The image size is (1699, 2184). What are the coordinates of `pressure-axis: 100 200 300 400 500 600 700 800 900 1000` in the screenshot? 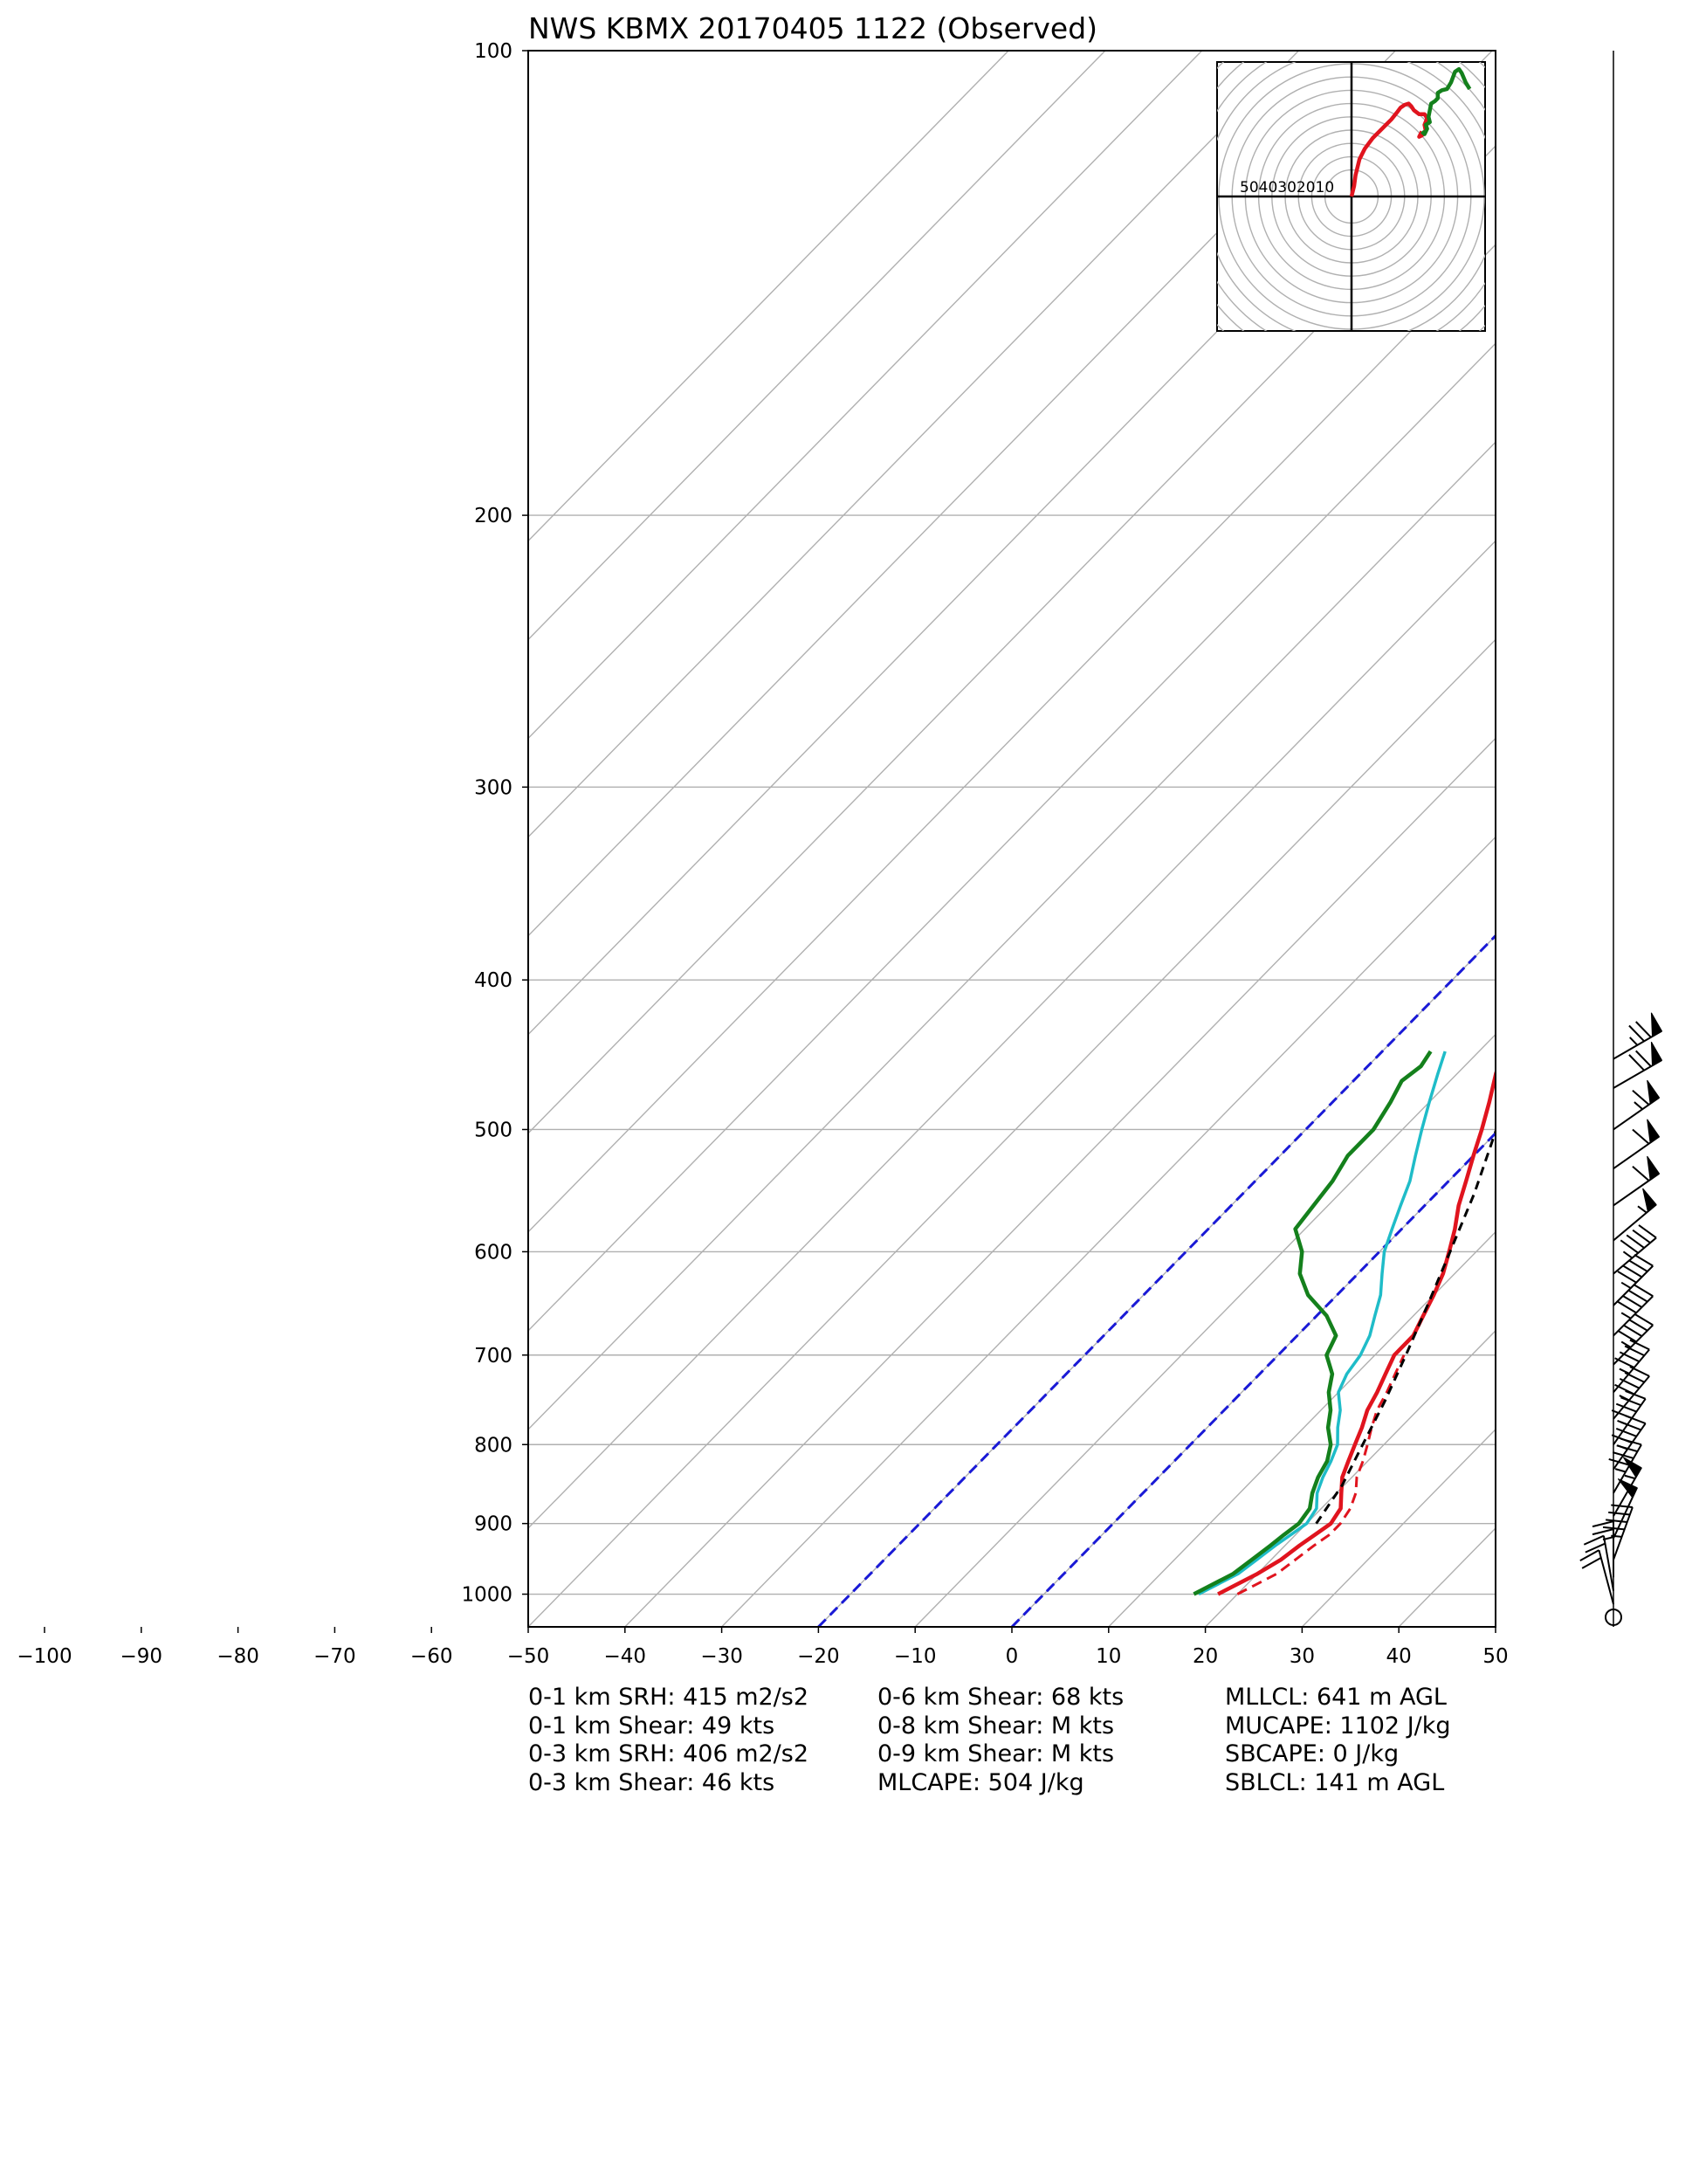 It's located at (494, 823).